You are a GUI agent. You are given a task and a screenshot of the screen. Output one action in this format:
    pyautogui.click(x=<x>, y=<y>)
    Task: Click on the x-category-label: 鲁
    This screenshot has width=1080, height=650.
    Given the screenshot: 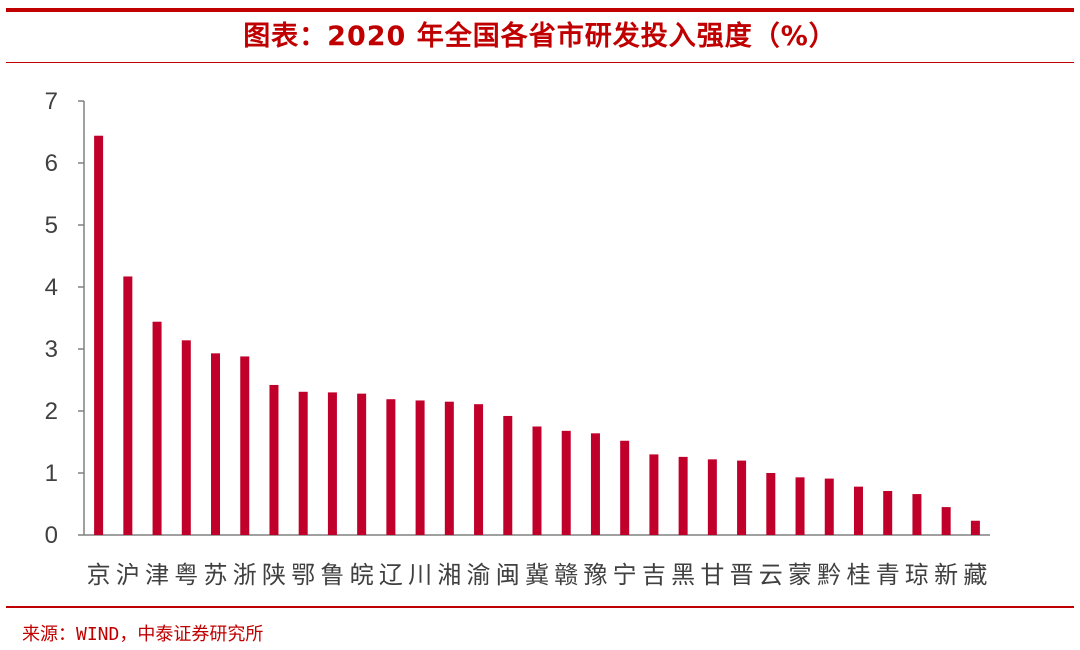 What is the action you would take?
    pyautogui.click(x=332, y=575)
    